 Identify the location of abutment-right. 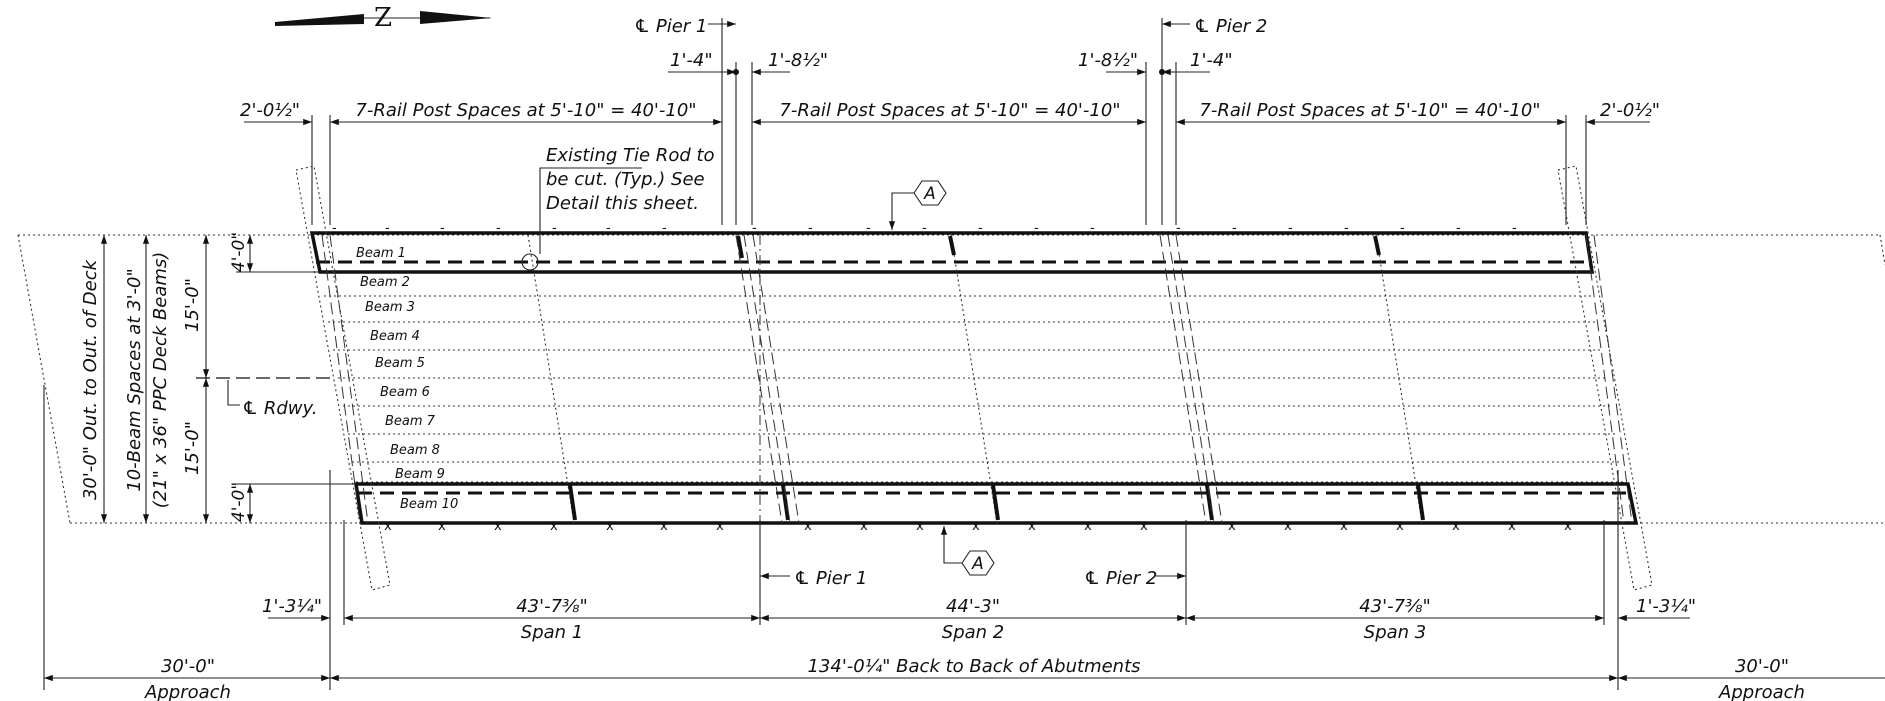
(1605, 378).